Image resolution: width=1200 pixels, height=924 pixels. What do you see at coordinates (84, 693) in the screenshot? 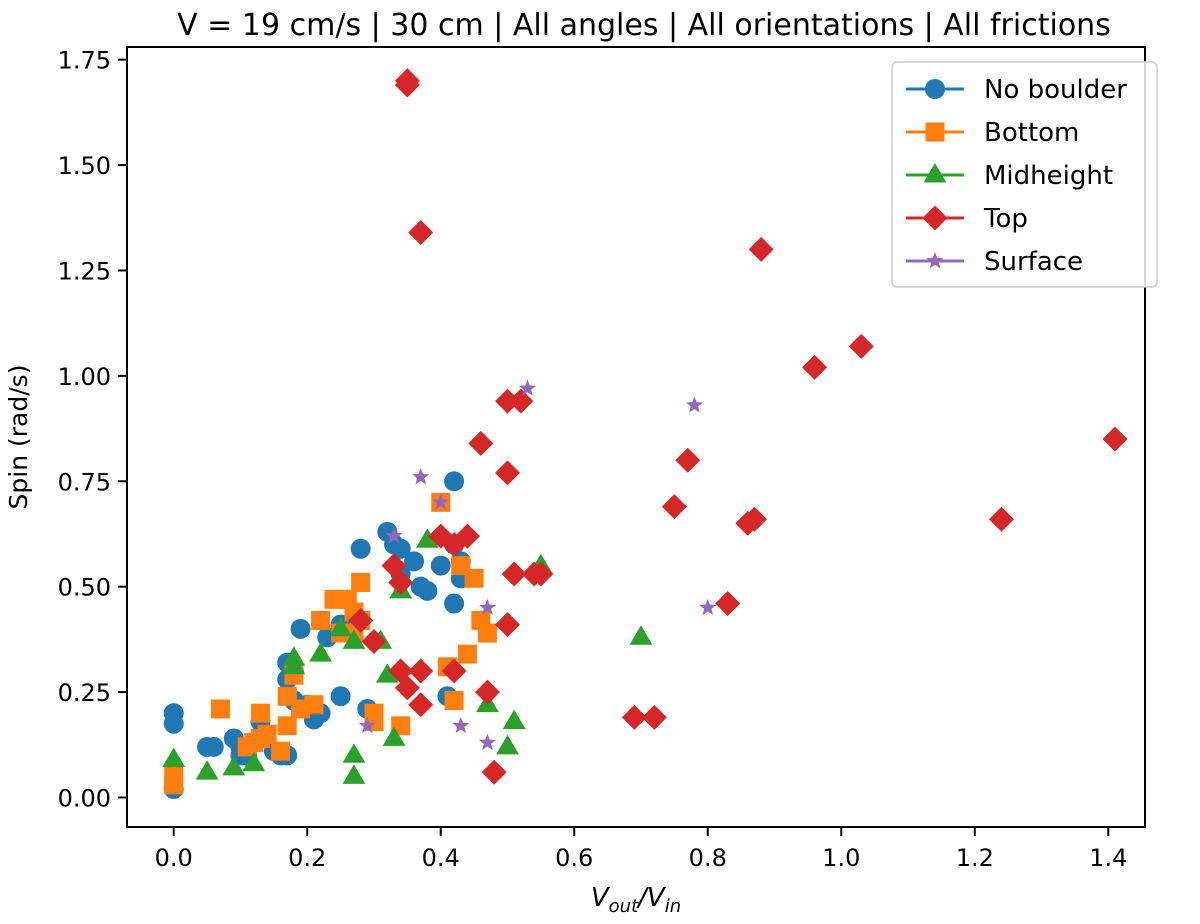
I see `y-tick-label: 0.25` at bounding box center [84, 693].